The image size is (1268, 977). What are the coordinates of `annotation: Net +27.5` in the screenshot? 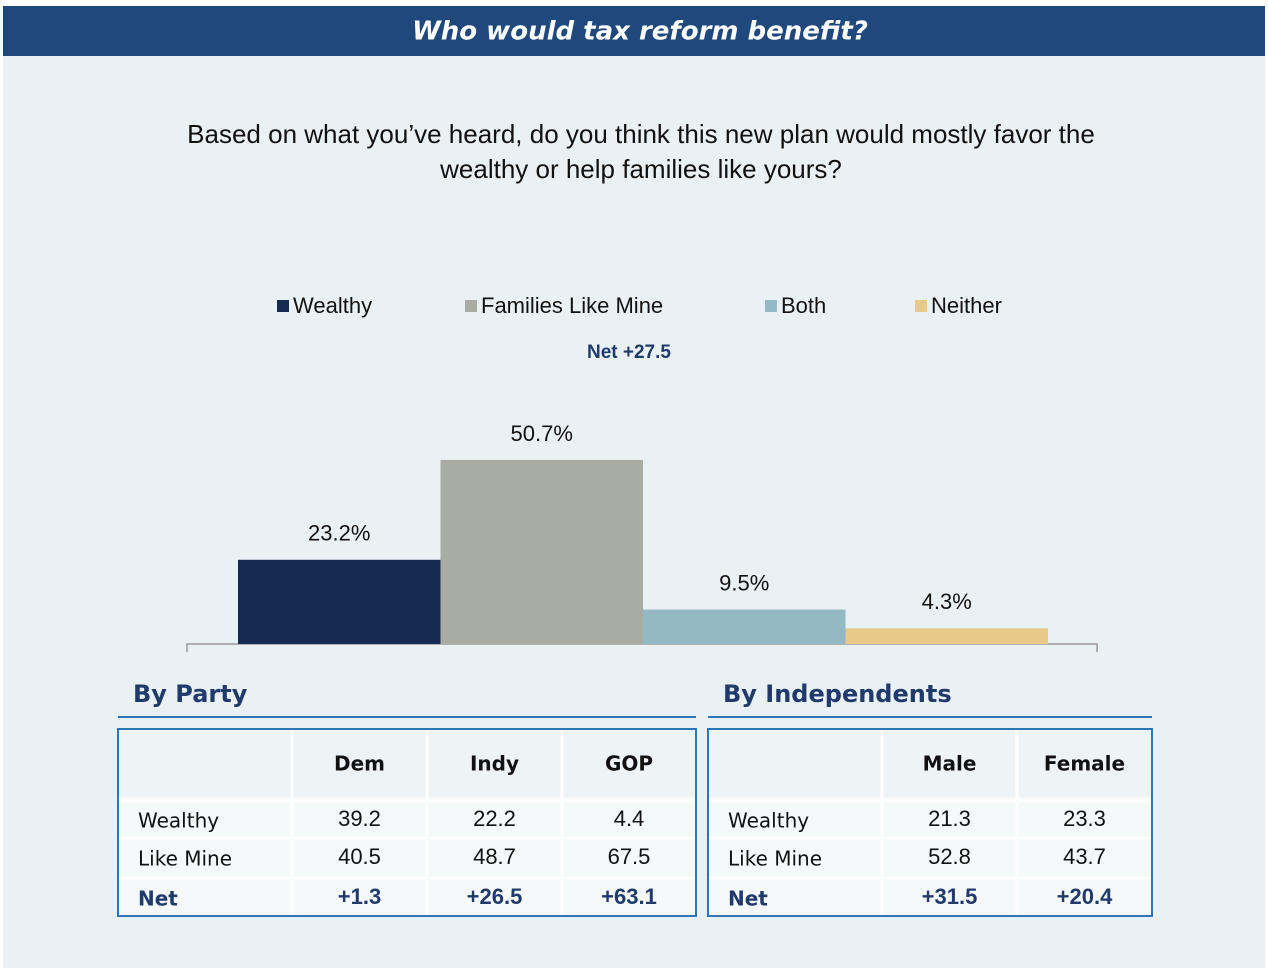 It's located at (629, 352).